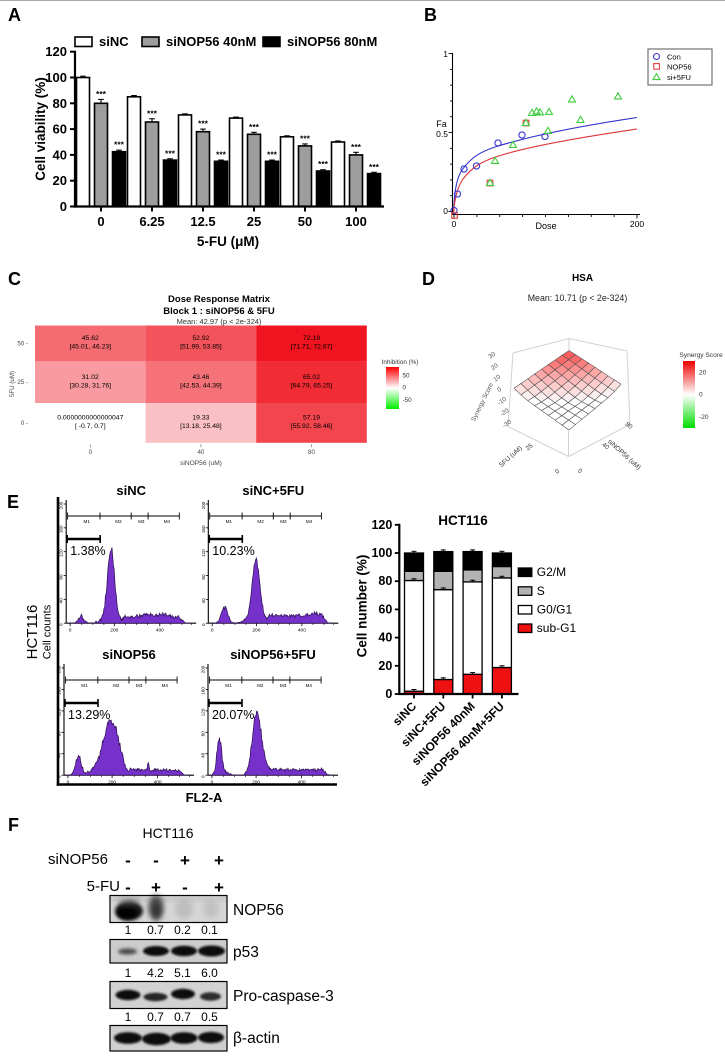 Image resolution: width=725 pixels, height=1059 pixels. I want to click on svg-text: M1, so click(228, 685).